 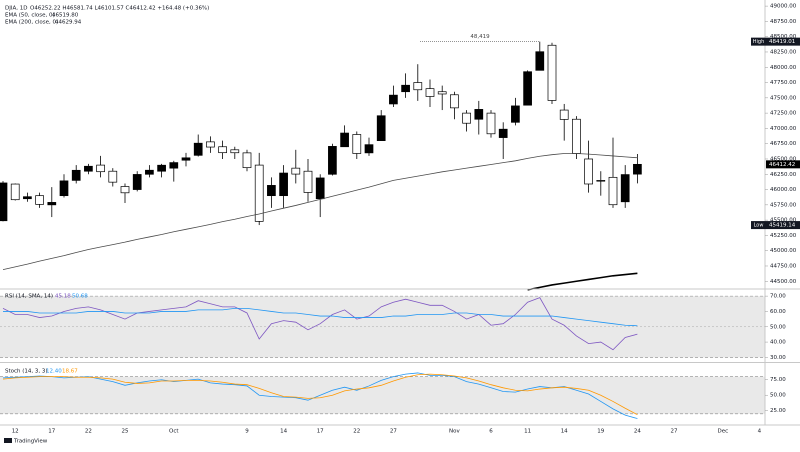 I want to click on band, so click(x=382, y=327).